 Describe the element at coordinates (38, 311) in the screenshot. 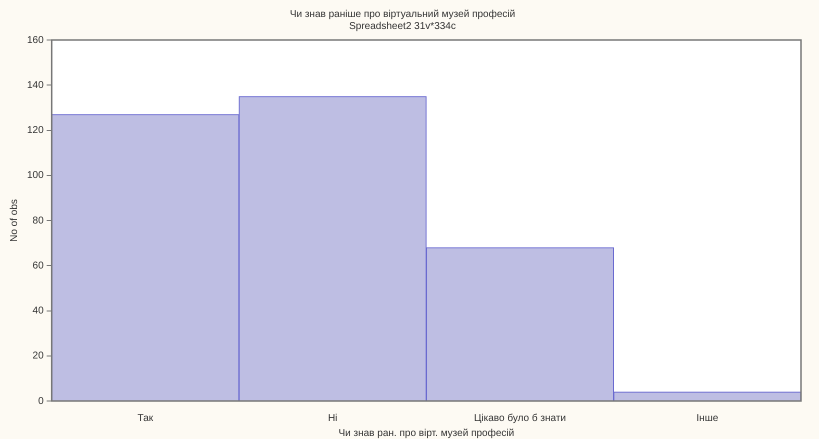

I see `y-tick-label: 40` at that location.